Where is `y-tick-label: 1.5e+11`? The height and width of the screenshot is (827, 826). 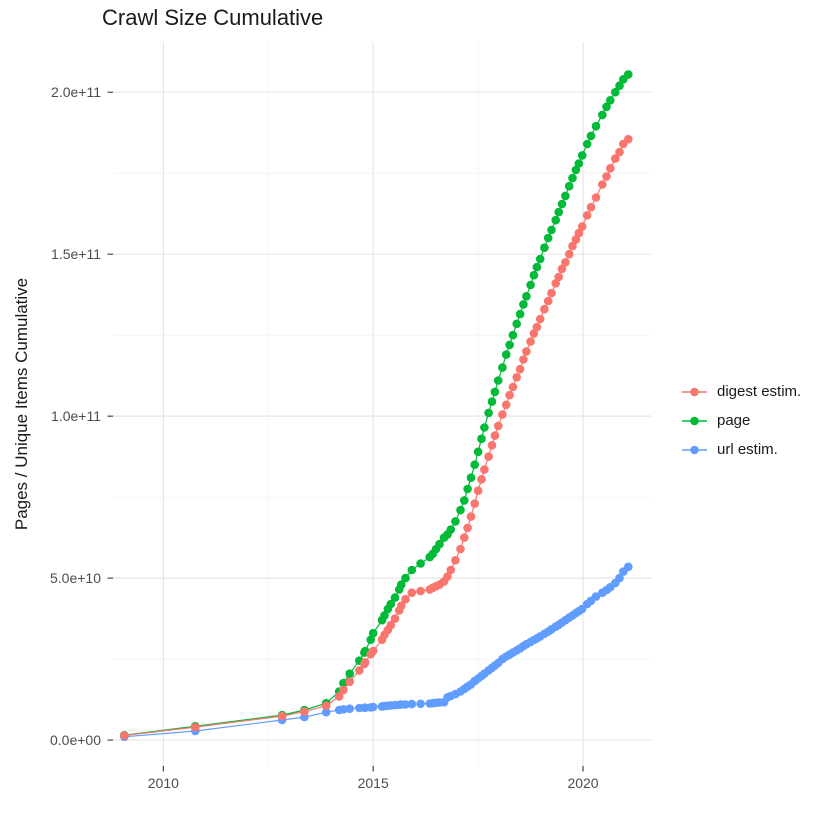
y-tick-label: 1.5e+11 is located at coordinates (76, 254).